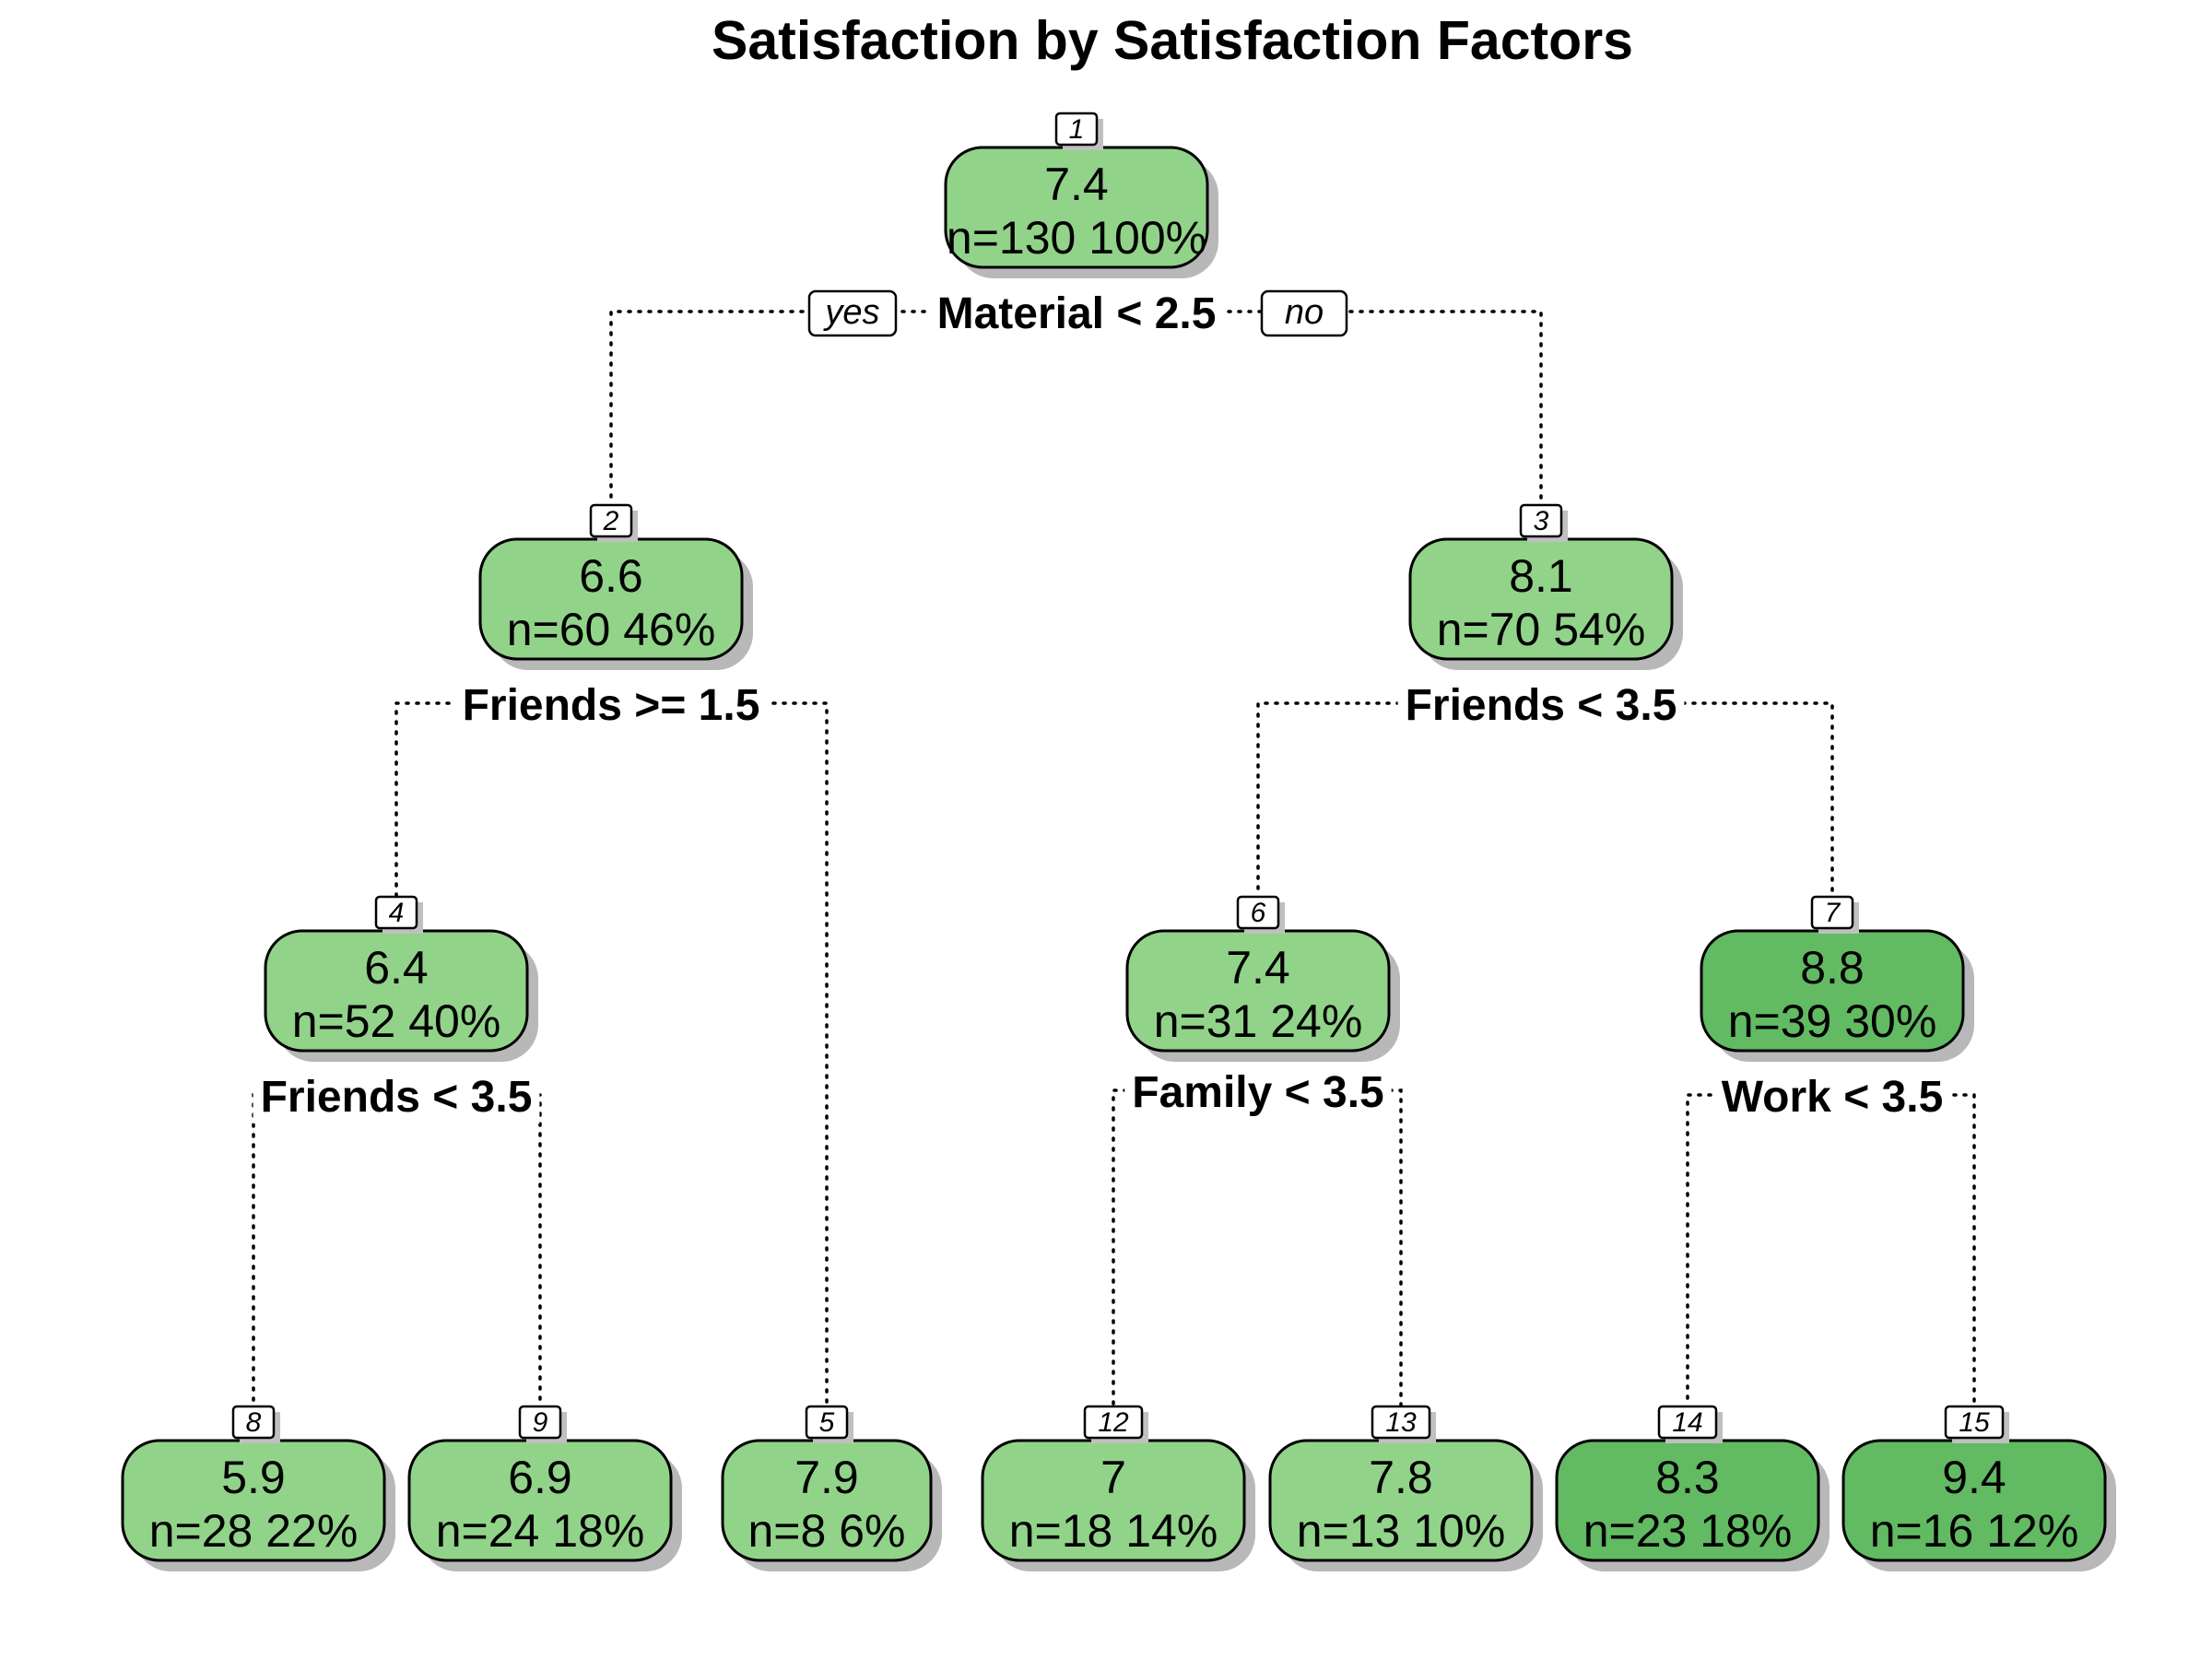  What do you see at coordinates (1541, 576) in the screenshot?
I see `node-value: 8.1` at bounding box center [1541, 576].